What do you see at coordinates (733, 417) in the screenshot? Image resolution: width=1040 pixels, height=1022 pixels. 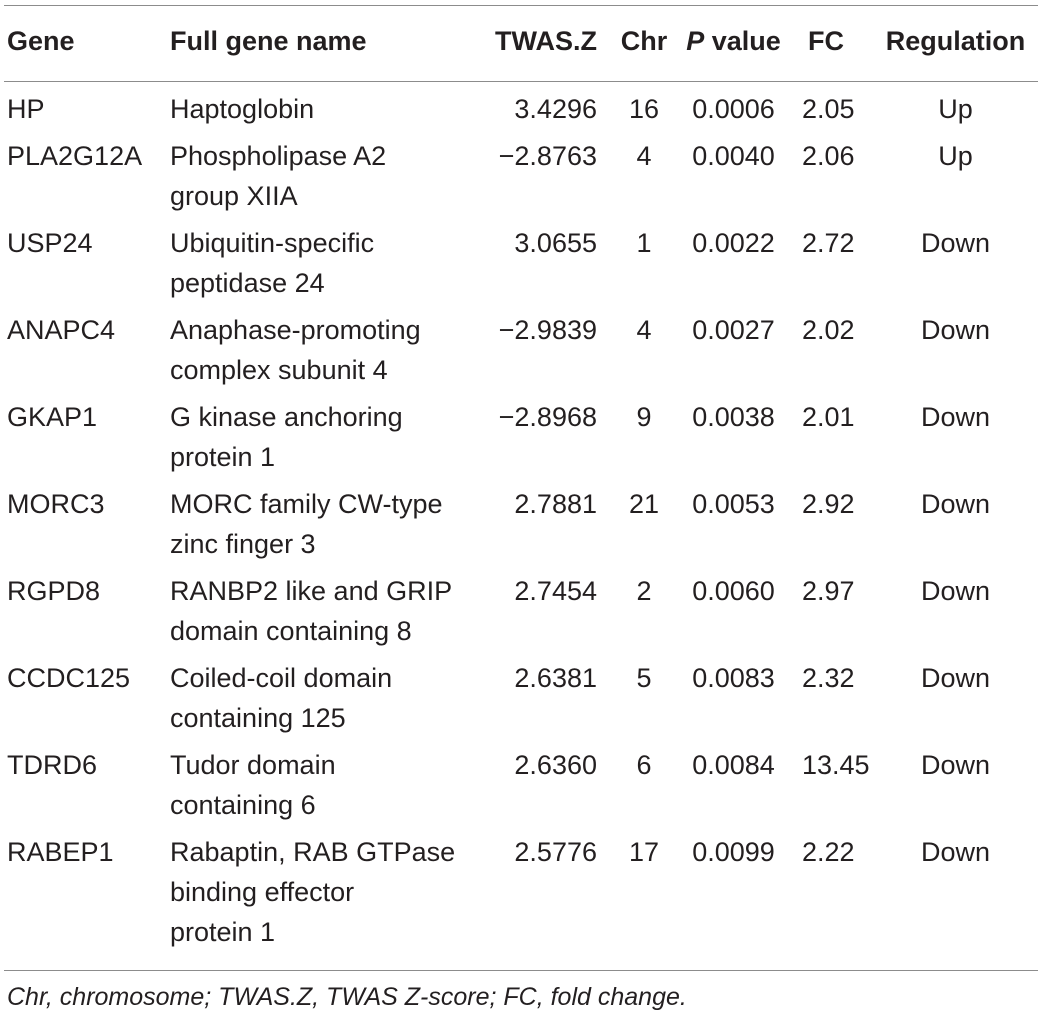 I see `cell-p-value: 0.0038` at bounding box center [733, 417].